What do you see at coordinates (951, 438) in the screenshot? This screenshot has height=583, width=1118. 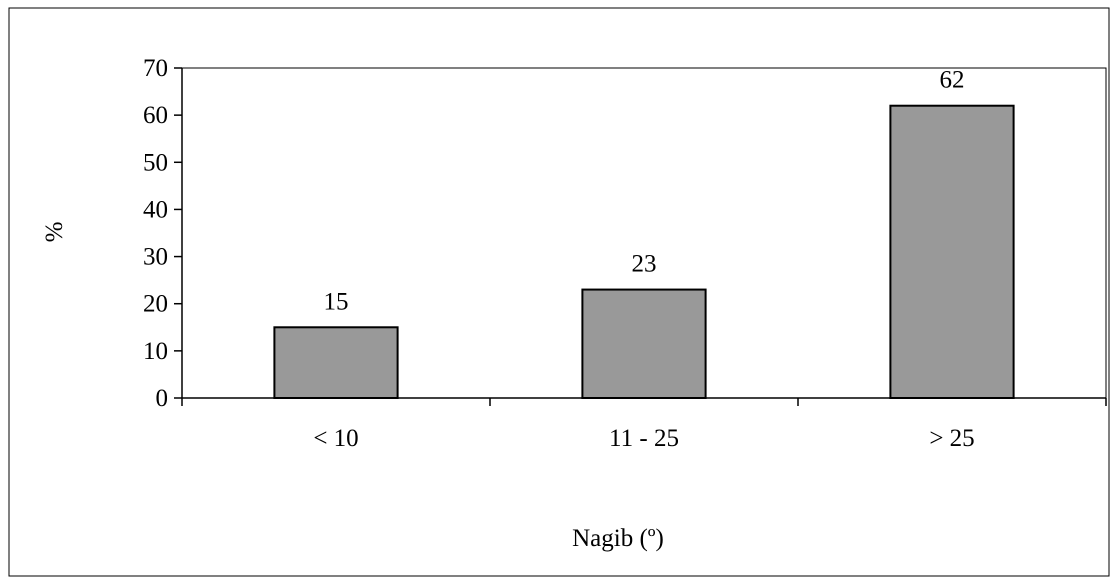 I see `x-tick-label: > 25` at bounding box center [951, 438].